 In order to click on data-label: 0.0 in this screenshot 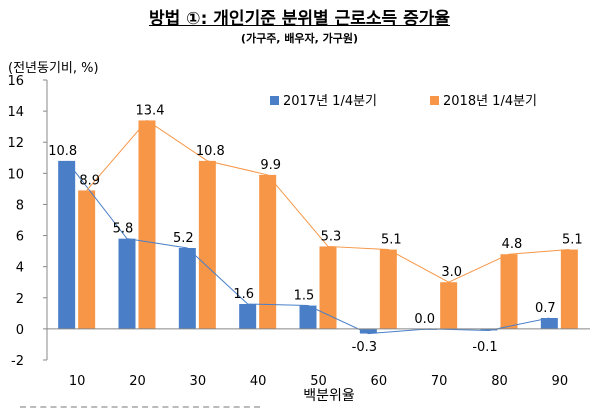, I will do `click(424, 319)`.